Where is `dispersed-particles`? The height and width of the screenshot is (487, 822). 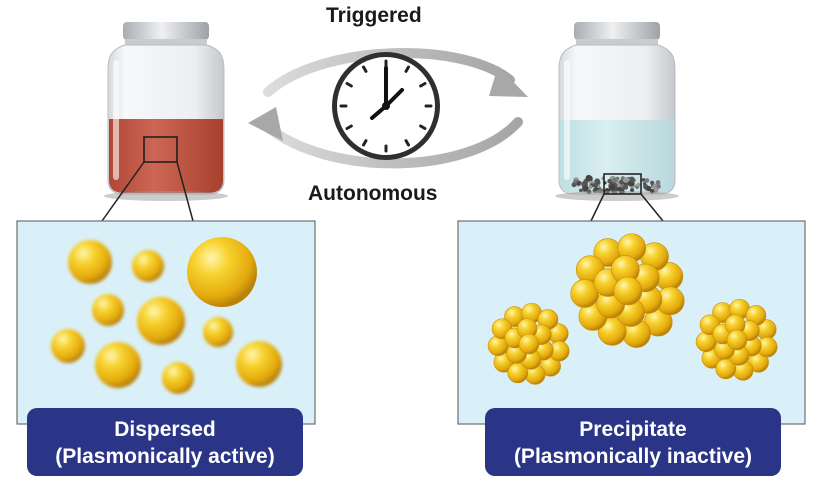 dispersed-particles is located at coordinates (166, 315).